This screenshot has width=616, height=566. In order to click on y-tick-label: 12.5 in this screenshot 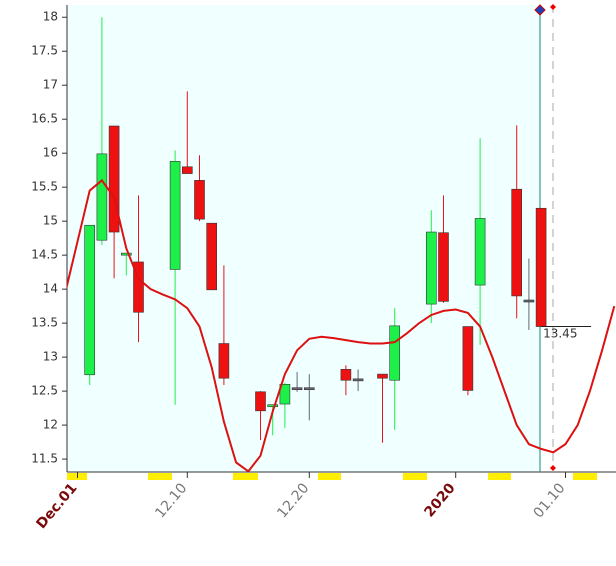, I will do `click(44, 391)`.